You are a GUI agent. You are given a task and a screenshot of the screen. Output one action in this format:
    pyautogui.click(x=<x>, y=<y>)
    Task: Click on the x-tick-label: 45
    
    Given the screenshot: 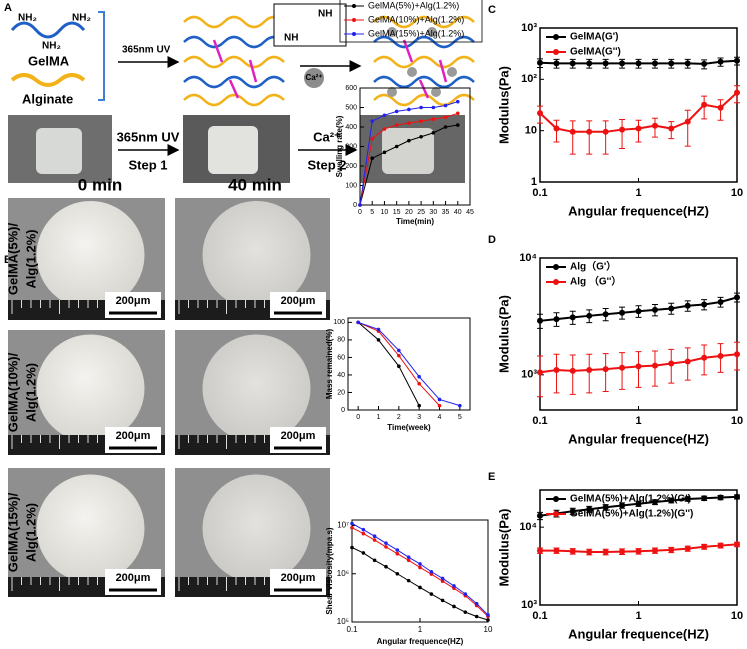 What is the action you would take?
    pyautogui.click(x=470, y=212)
    